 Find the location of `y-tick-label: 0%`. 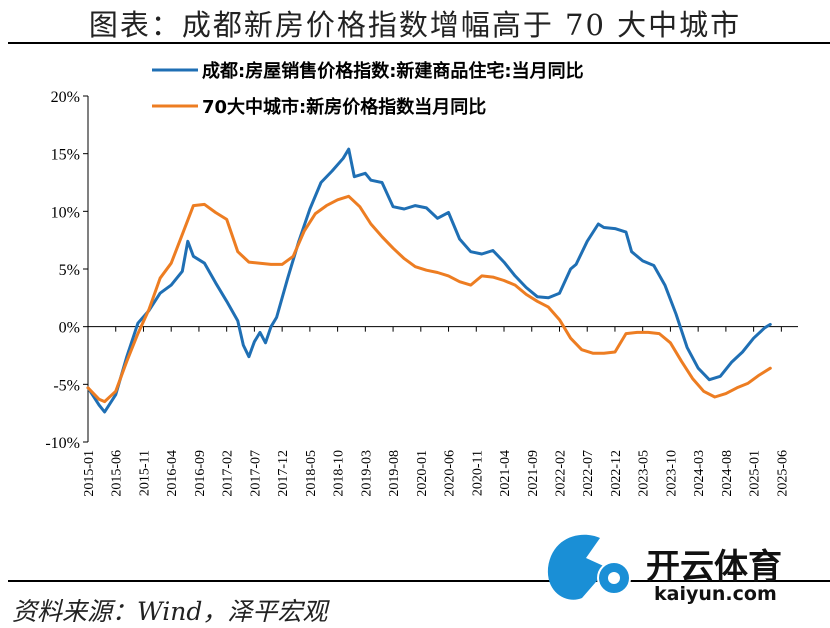

y-tick-label: 0% is located at coordinates (69, 328).